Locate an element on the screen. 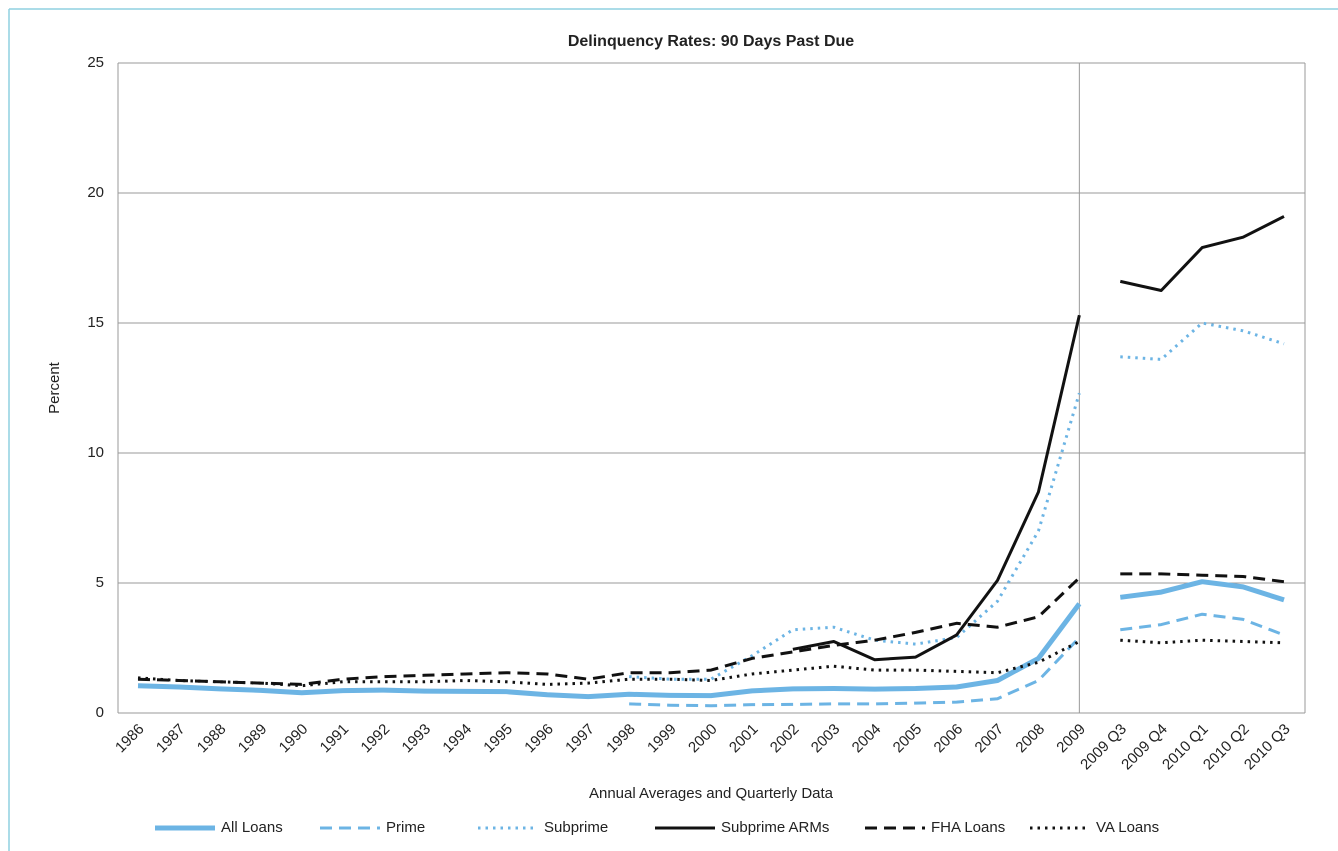 The image size is (1338, 851). x-tick-label: 1998 is located at coordinates (621, 739).